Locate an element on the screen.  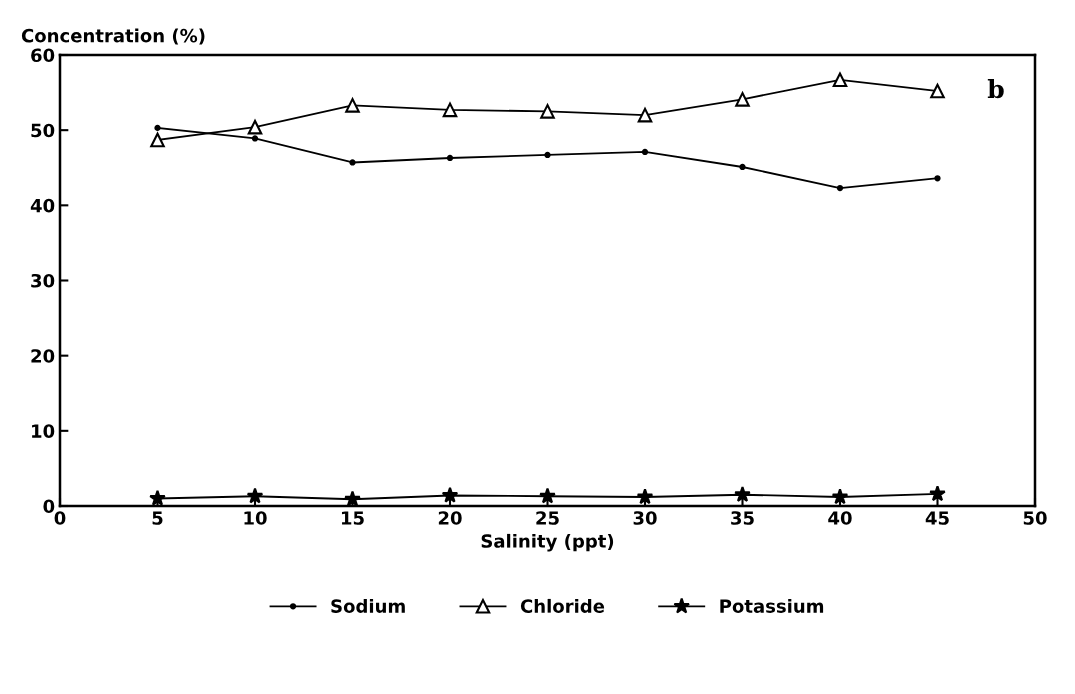
x-tick-label: 40 is located at coordinates (840, 518).